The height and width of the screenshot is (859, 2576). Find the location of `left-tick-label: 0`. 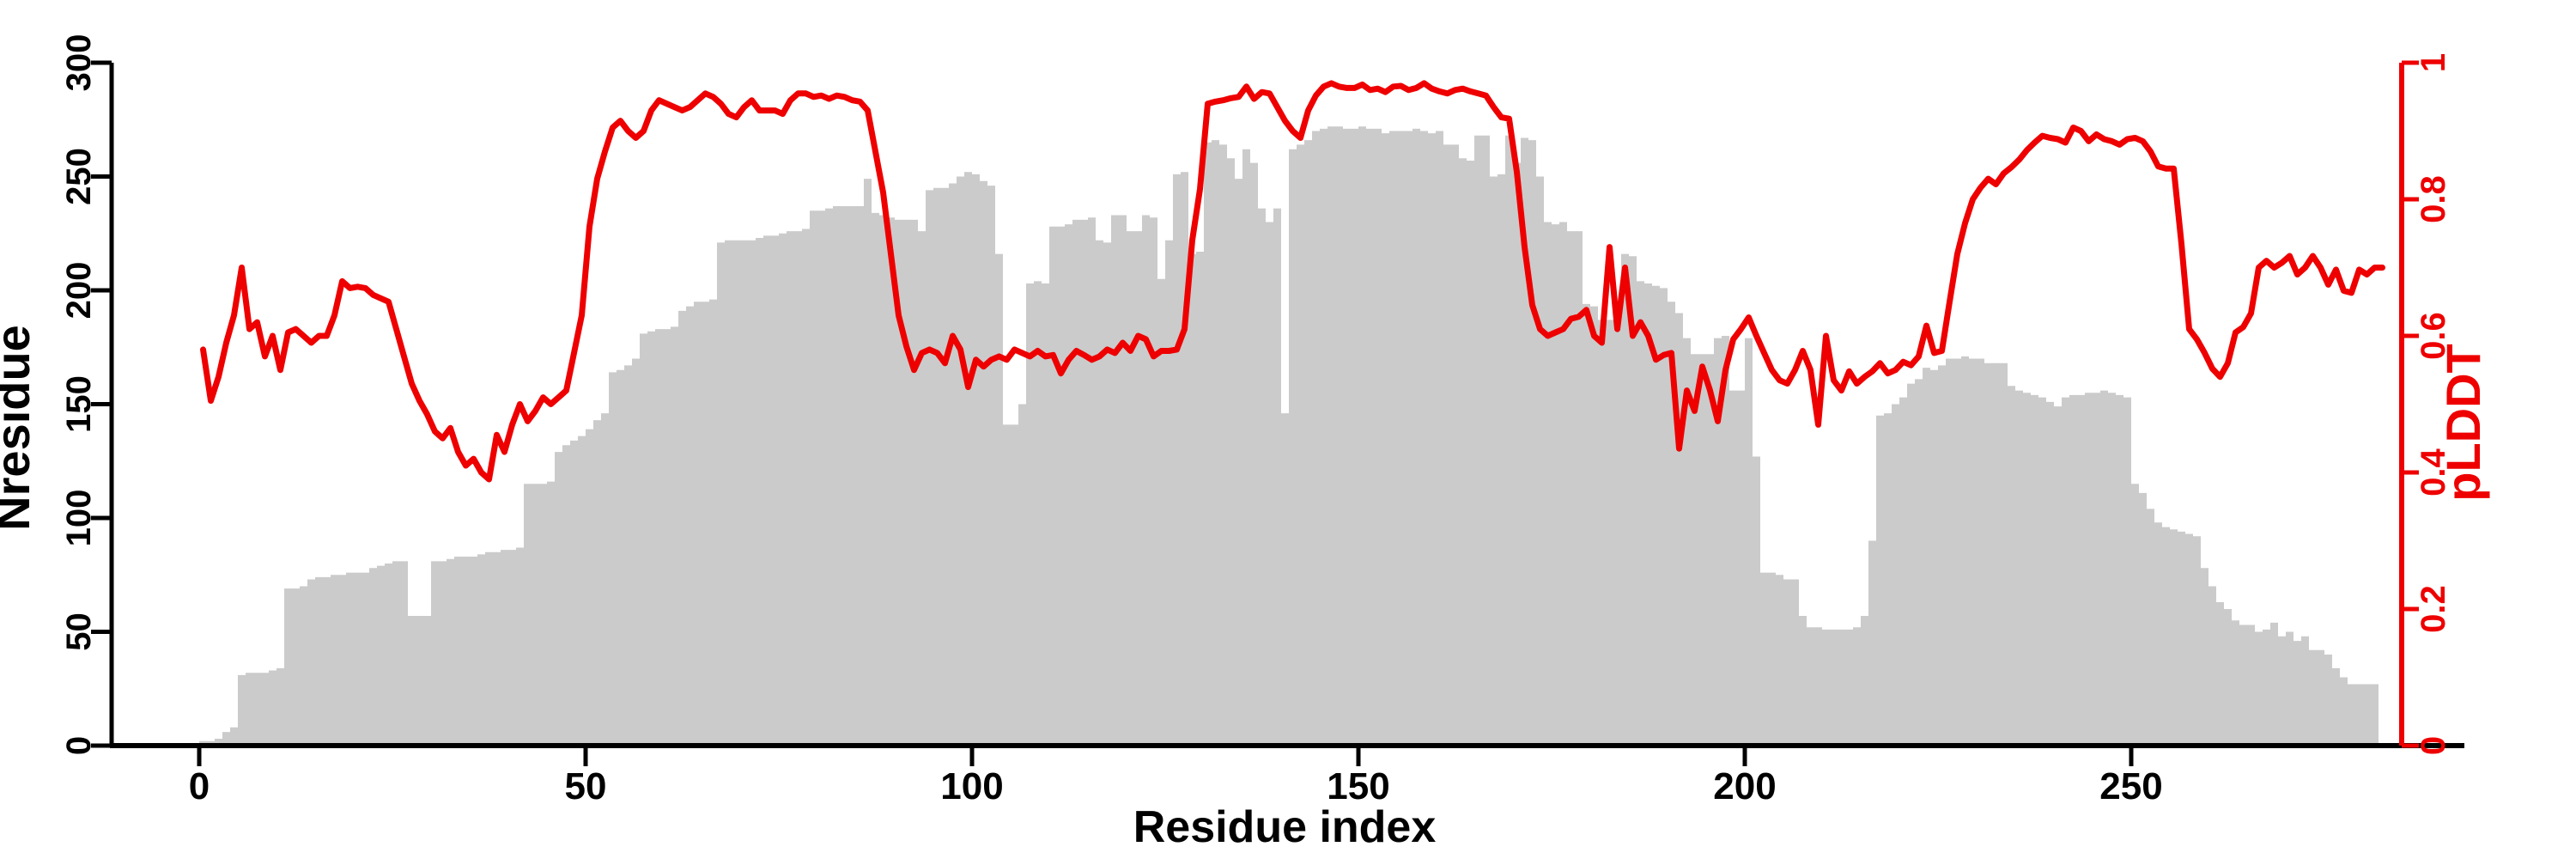

left-tick-label: 0 is located at coordinates (79, 745).